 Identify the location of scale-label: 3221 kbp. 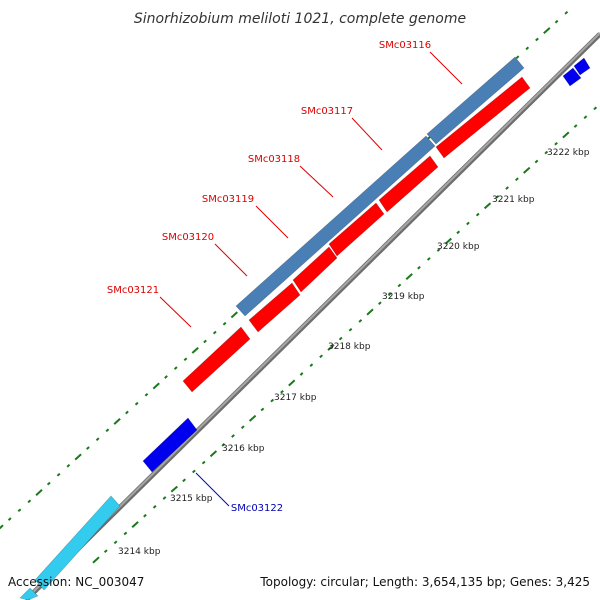
(513, 200).